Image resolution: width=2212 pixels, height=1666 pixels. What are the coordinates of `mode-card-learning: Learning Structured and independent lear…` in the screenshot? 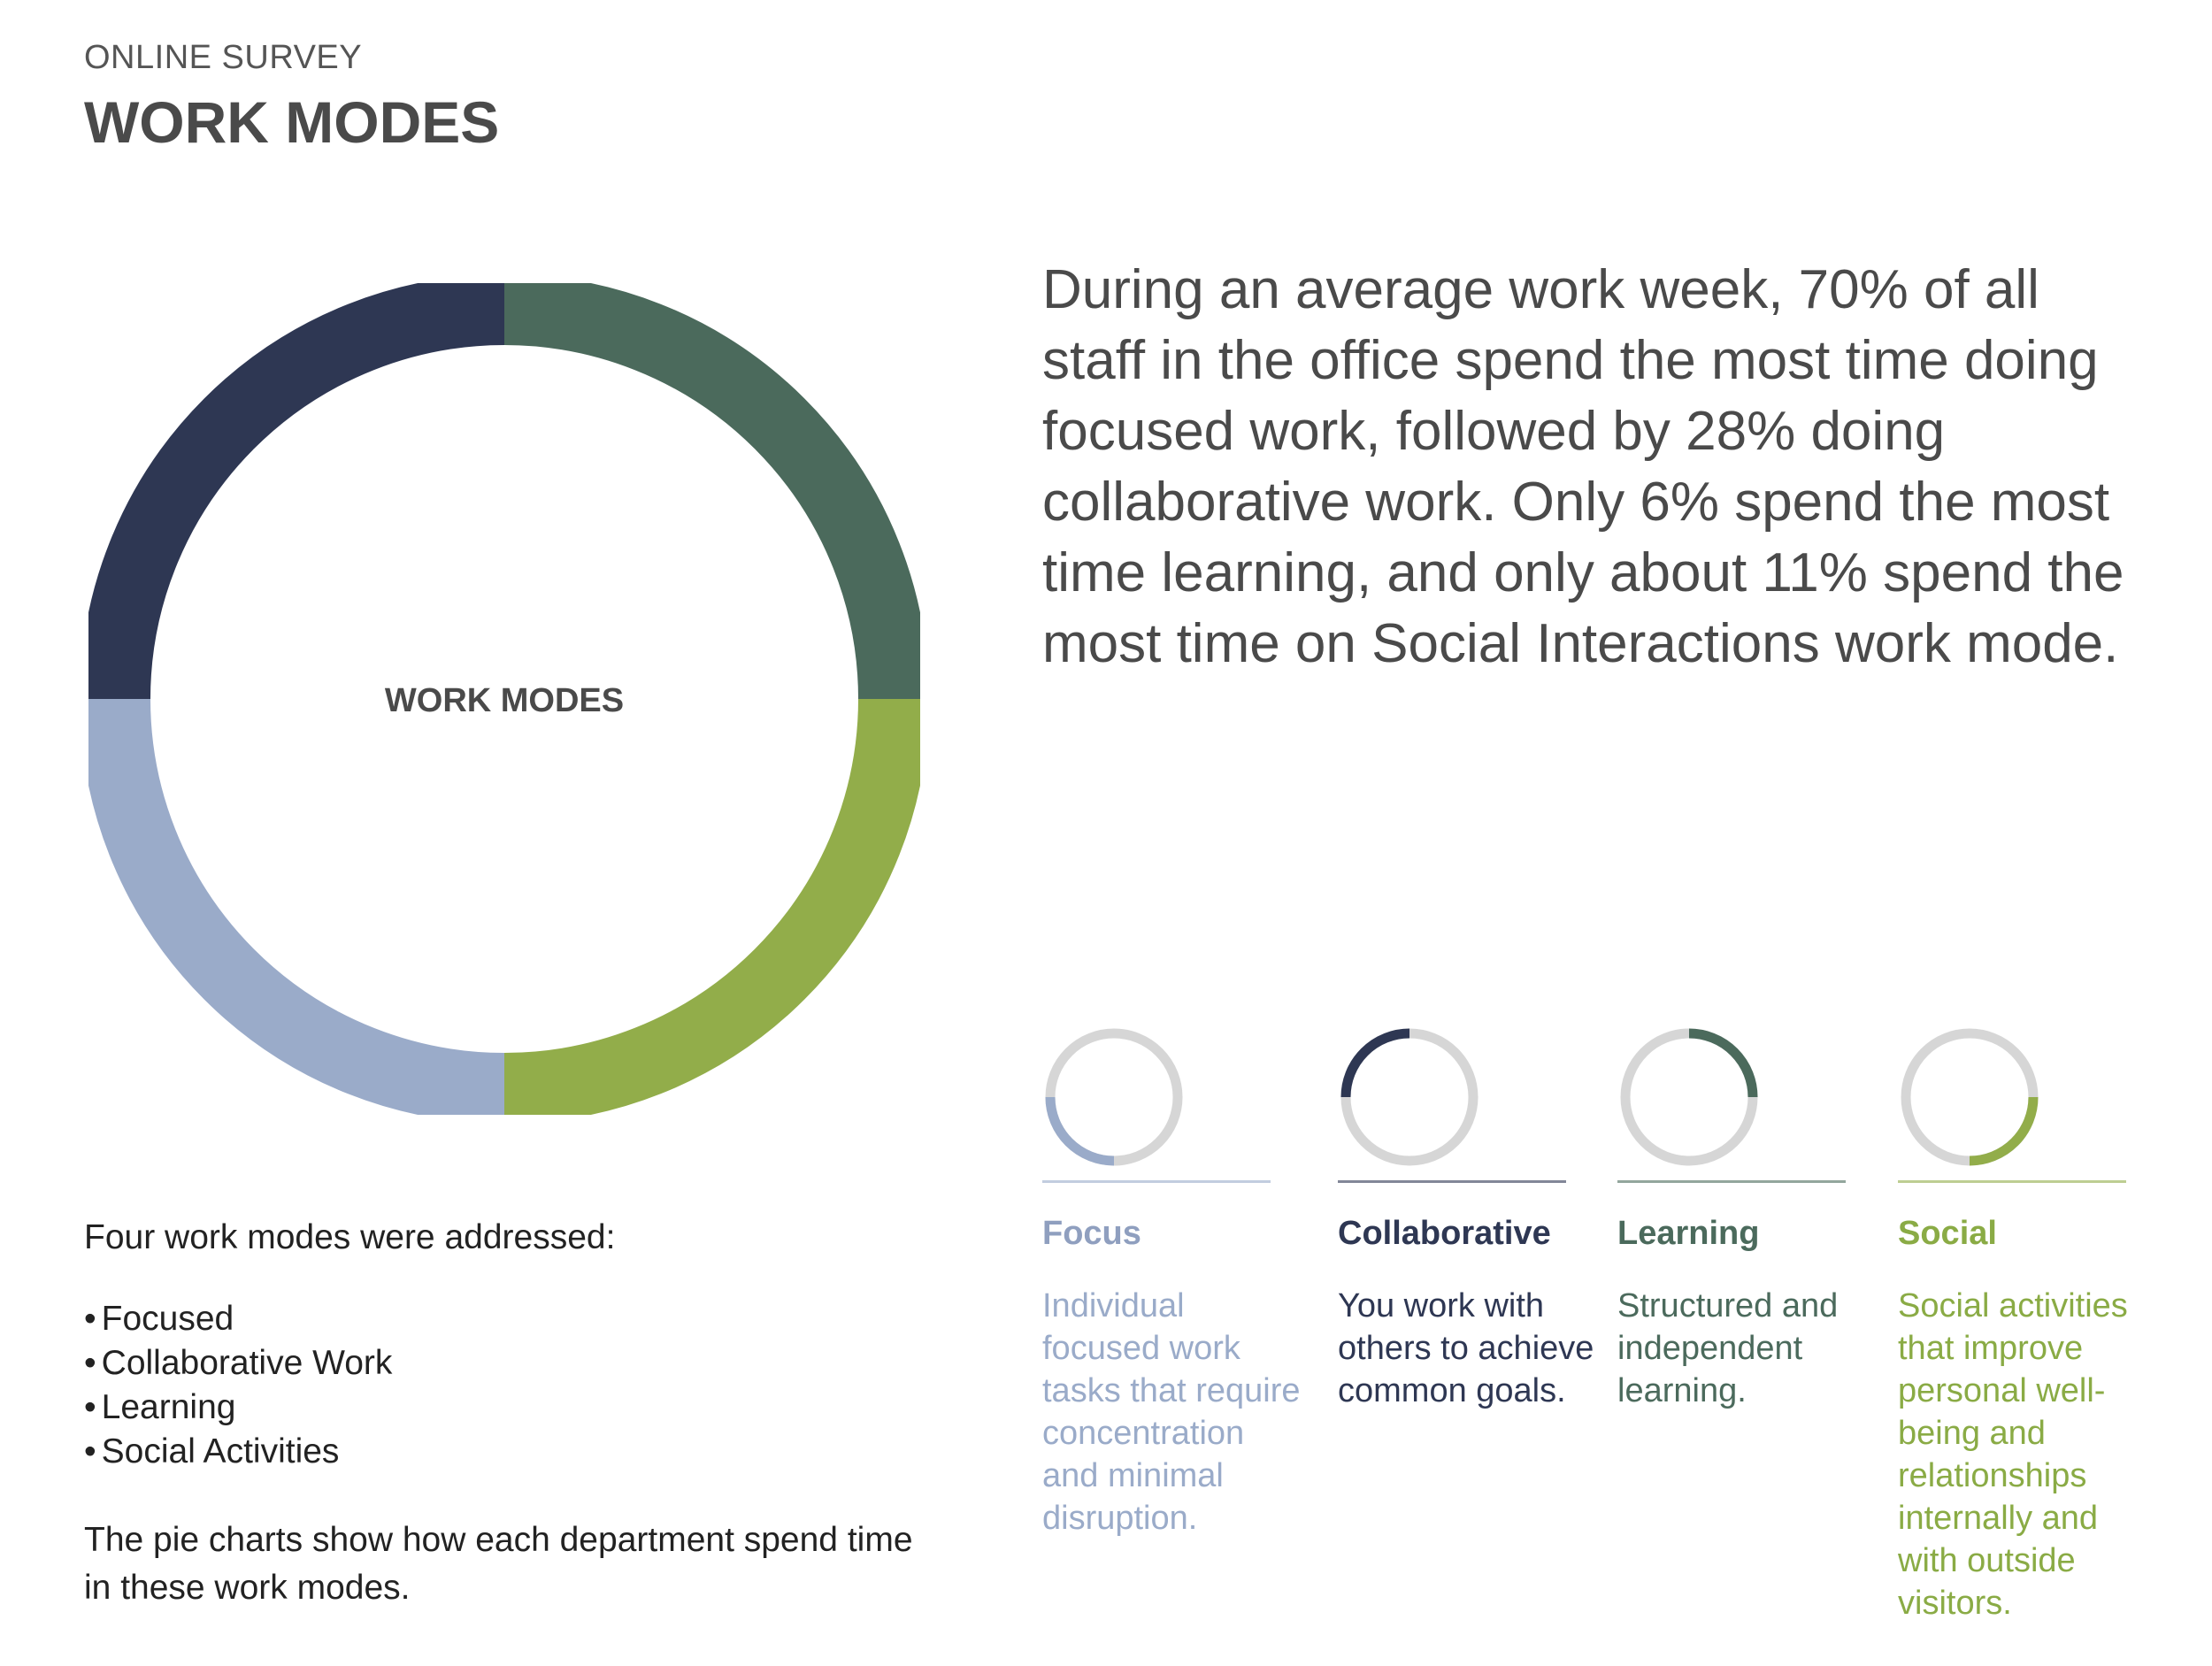 It's located at (1732, 1219).